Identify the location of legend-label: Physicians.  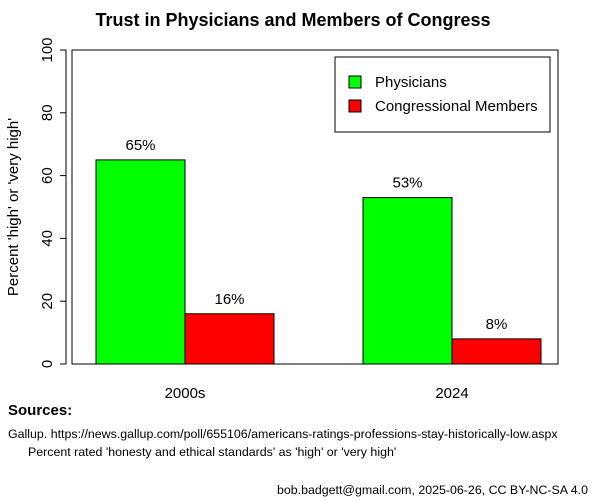
(411, 82).